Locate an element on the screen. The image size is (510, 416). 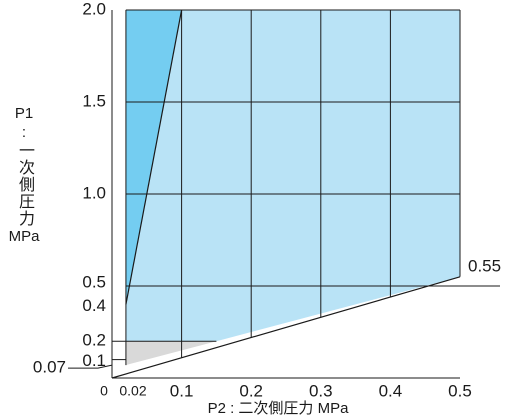
x-tick-label-0.1: 0.1 is located at coordinates (182, 390).